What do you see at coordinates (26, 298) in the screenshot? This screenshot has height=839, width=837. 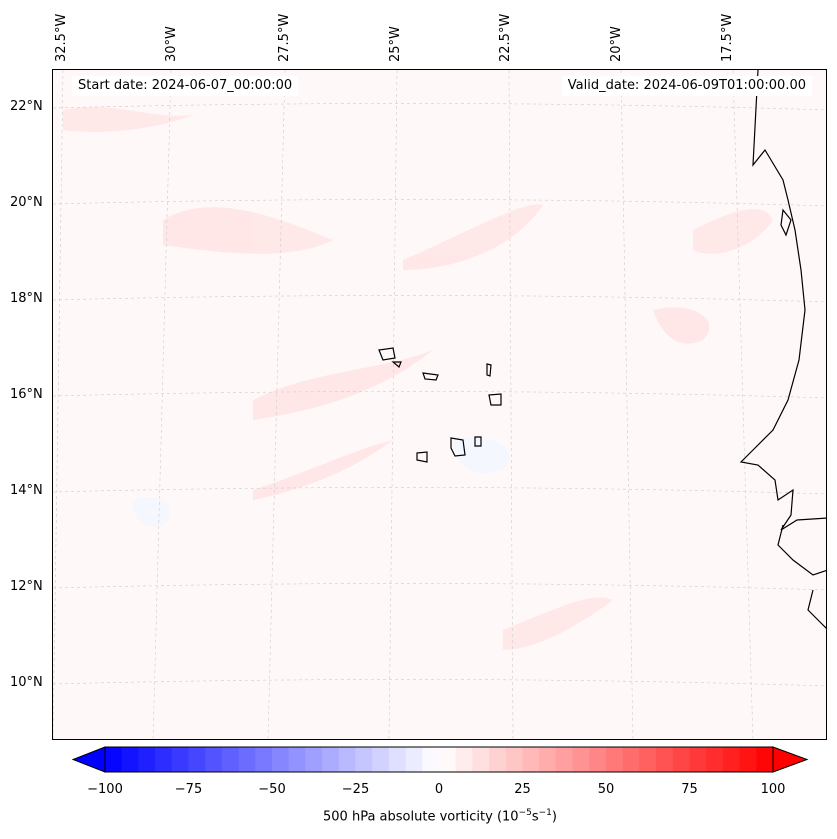 I see `latitude-label: 18°N` at bounding box center [26, 298].